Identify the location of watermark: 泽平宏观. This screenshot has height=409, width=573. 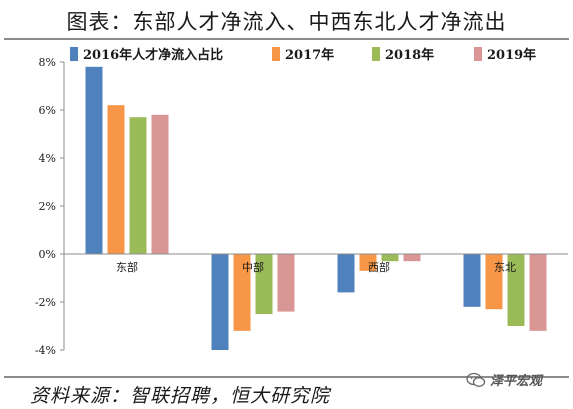
(504, 379).